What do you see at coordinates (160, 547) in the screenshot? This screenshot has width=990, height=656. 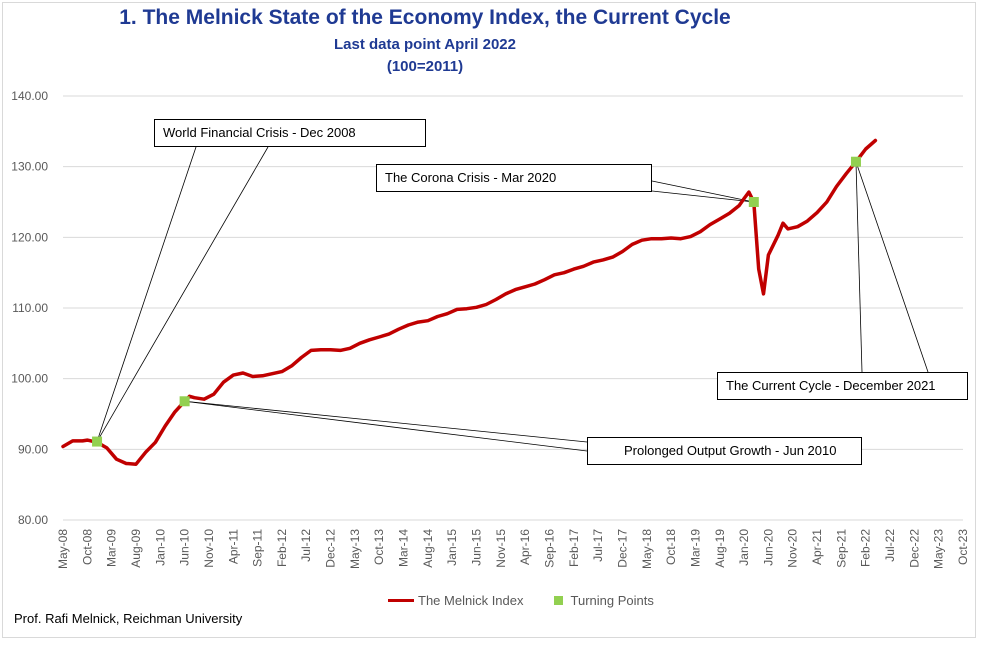 I see `x-tick-label: Jan-10` at bounding box center [160, 547].